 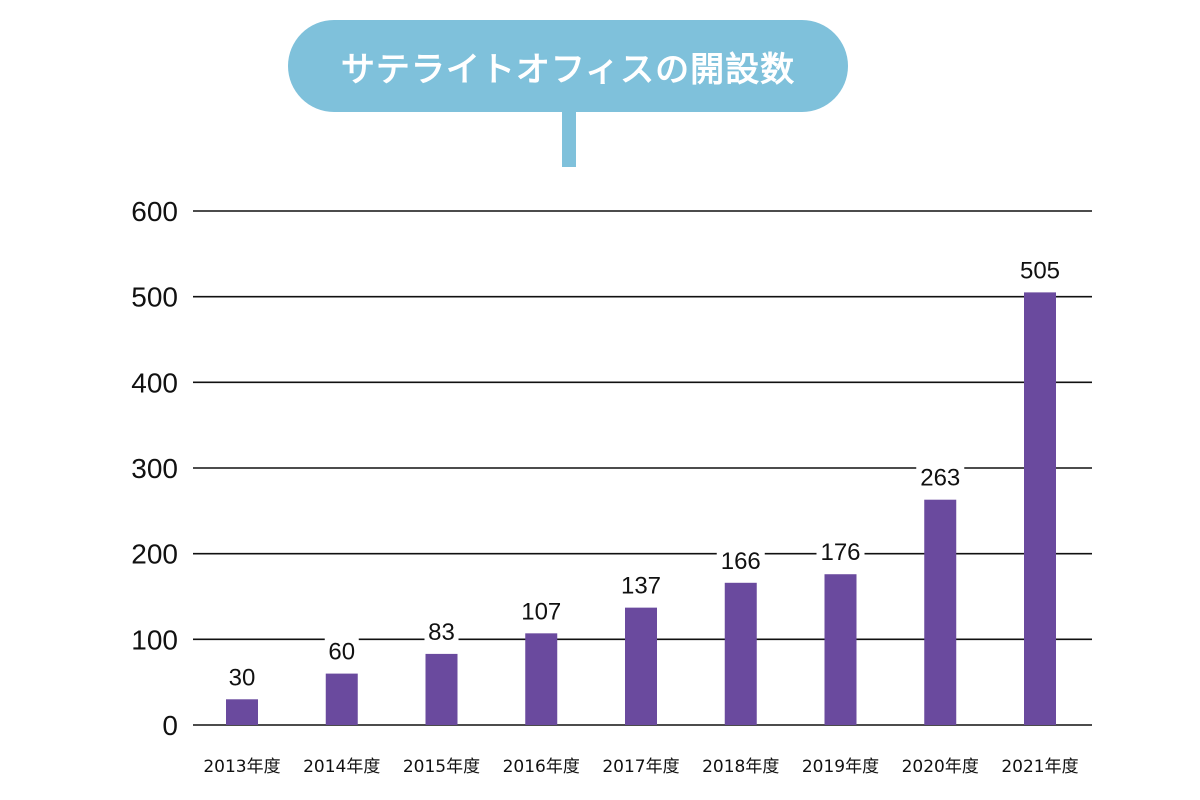 I want to click on y-tick-label-500: 500, so click(x=154, y=297).